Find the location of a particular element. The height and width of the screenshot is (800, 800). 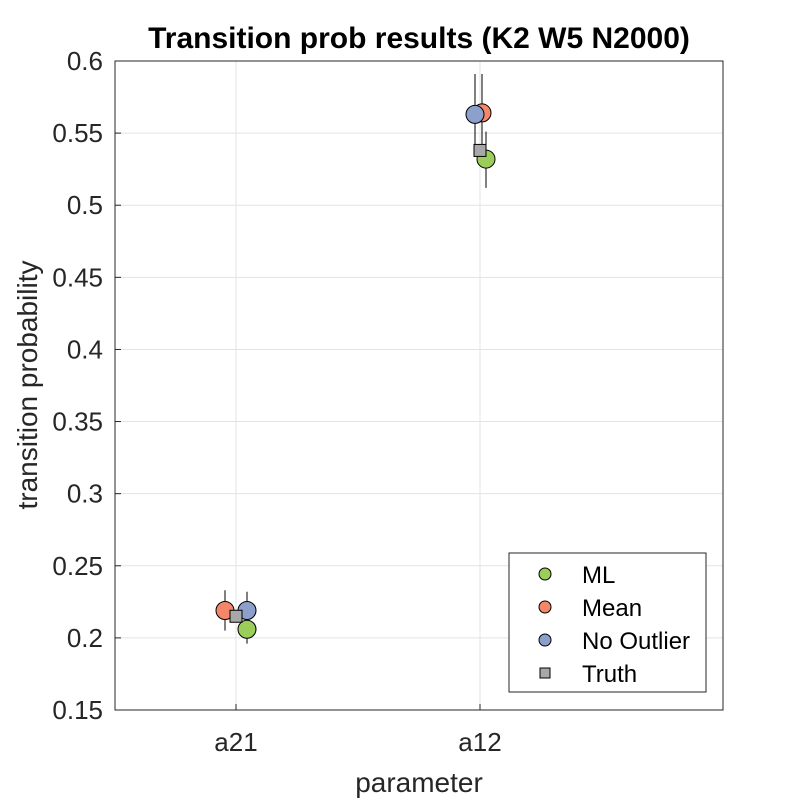

y-tick-label: 0.55 is located at coordinates (77, 133).